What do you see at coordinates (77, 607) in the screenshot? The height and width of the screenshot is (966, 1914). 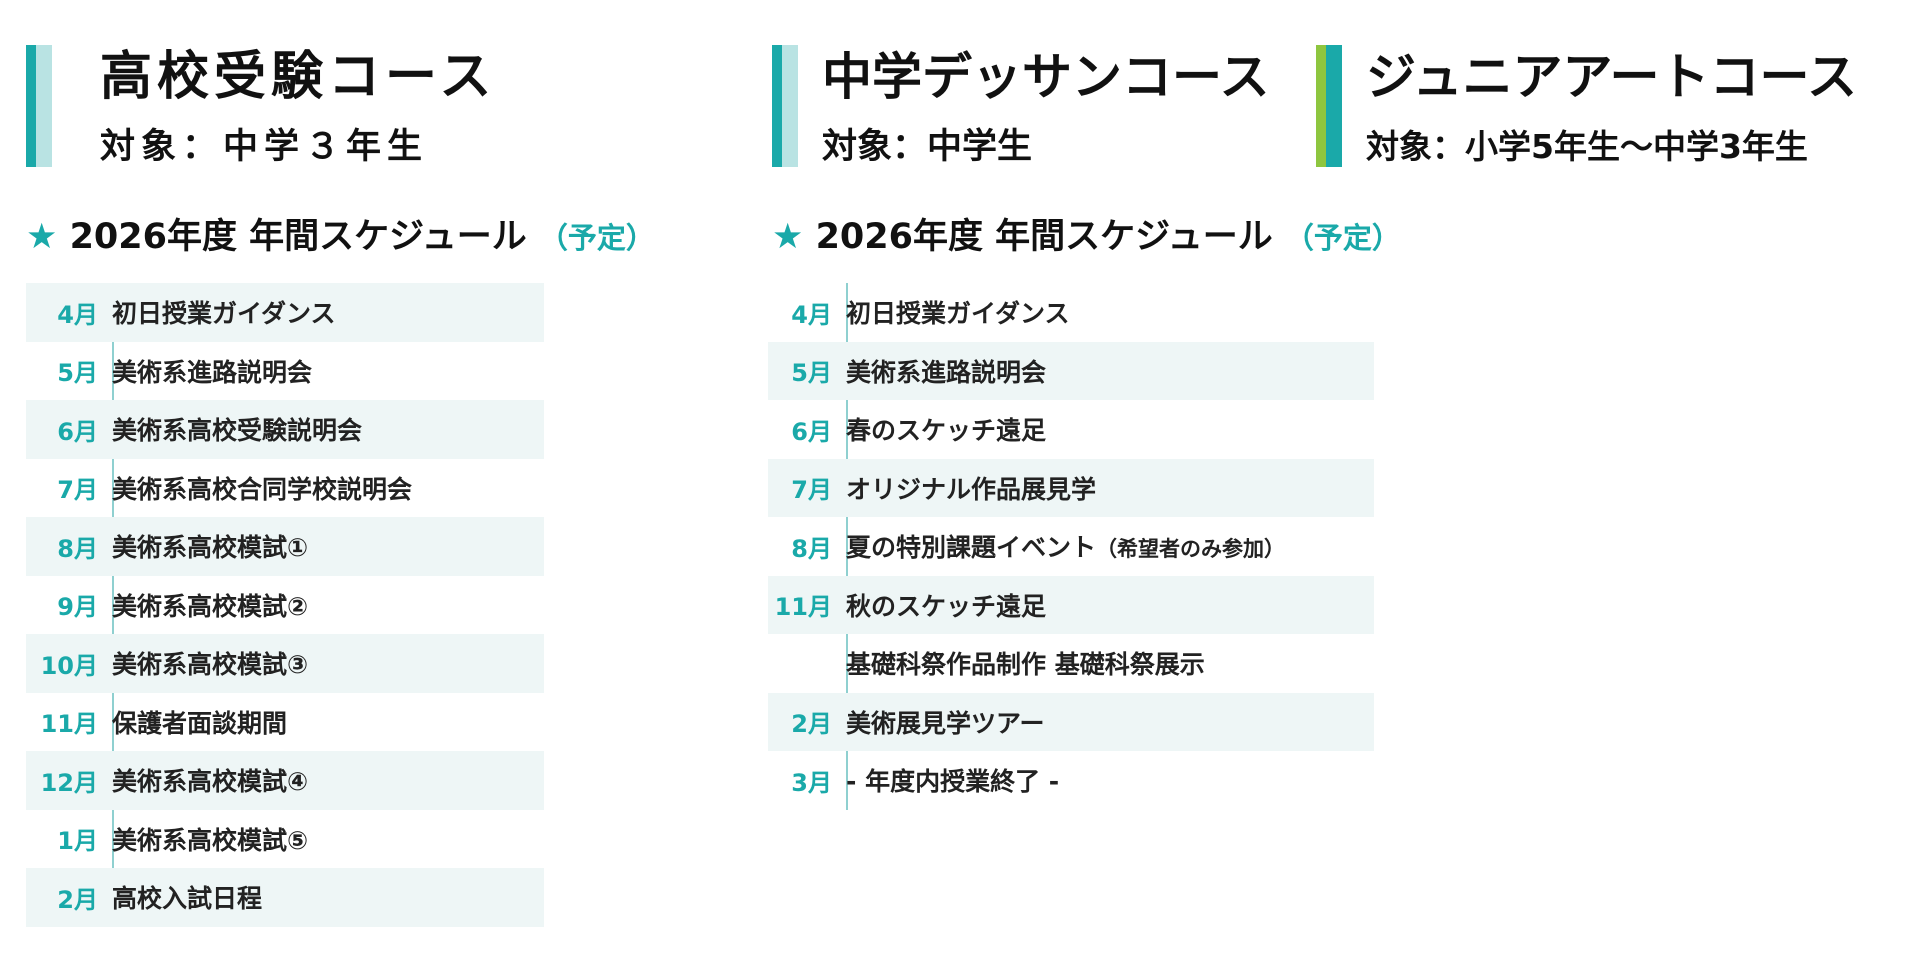 I see `month-label: 9月` at bounding box center [77, 607].